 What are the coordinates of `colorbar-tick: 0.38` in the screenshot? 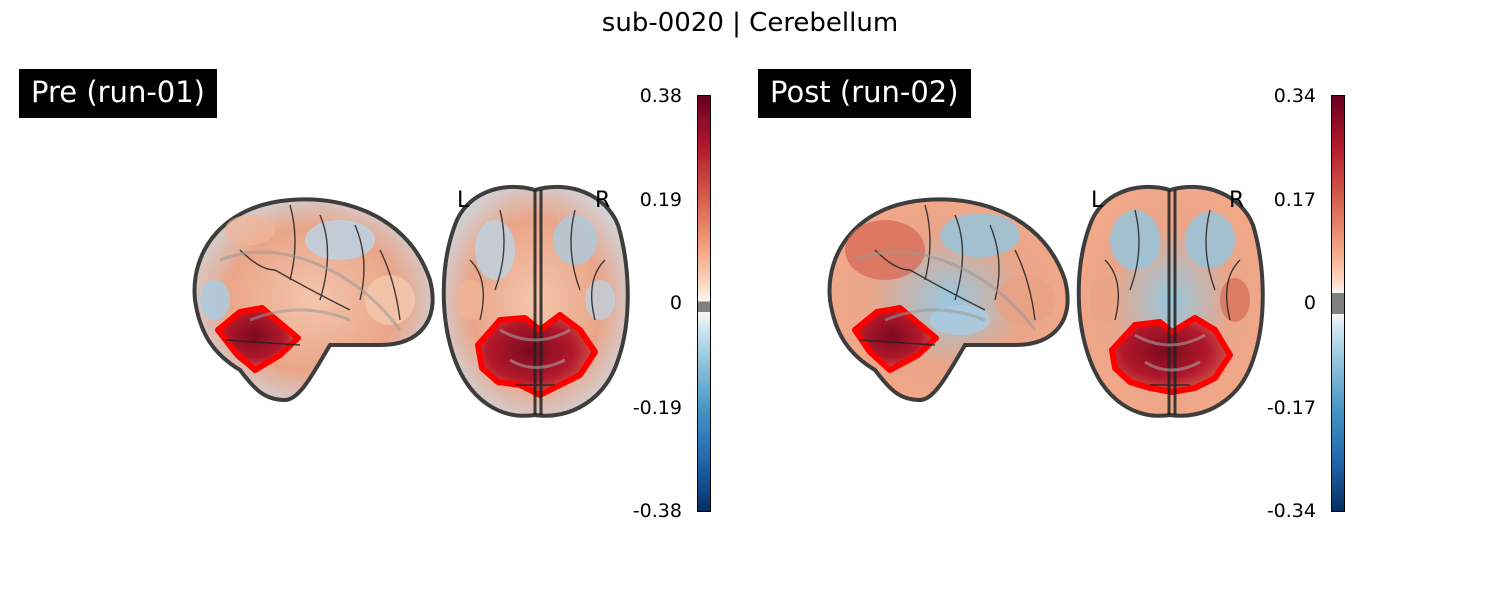 It's located at (660, 96).